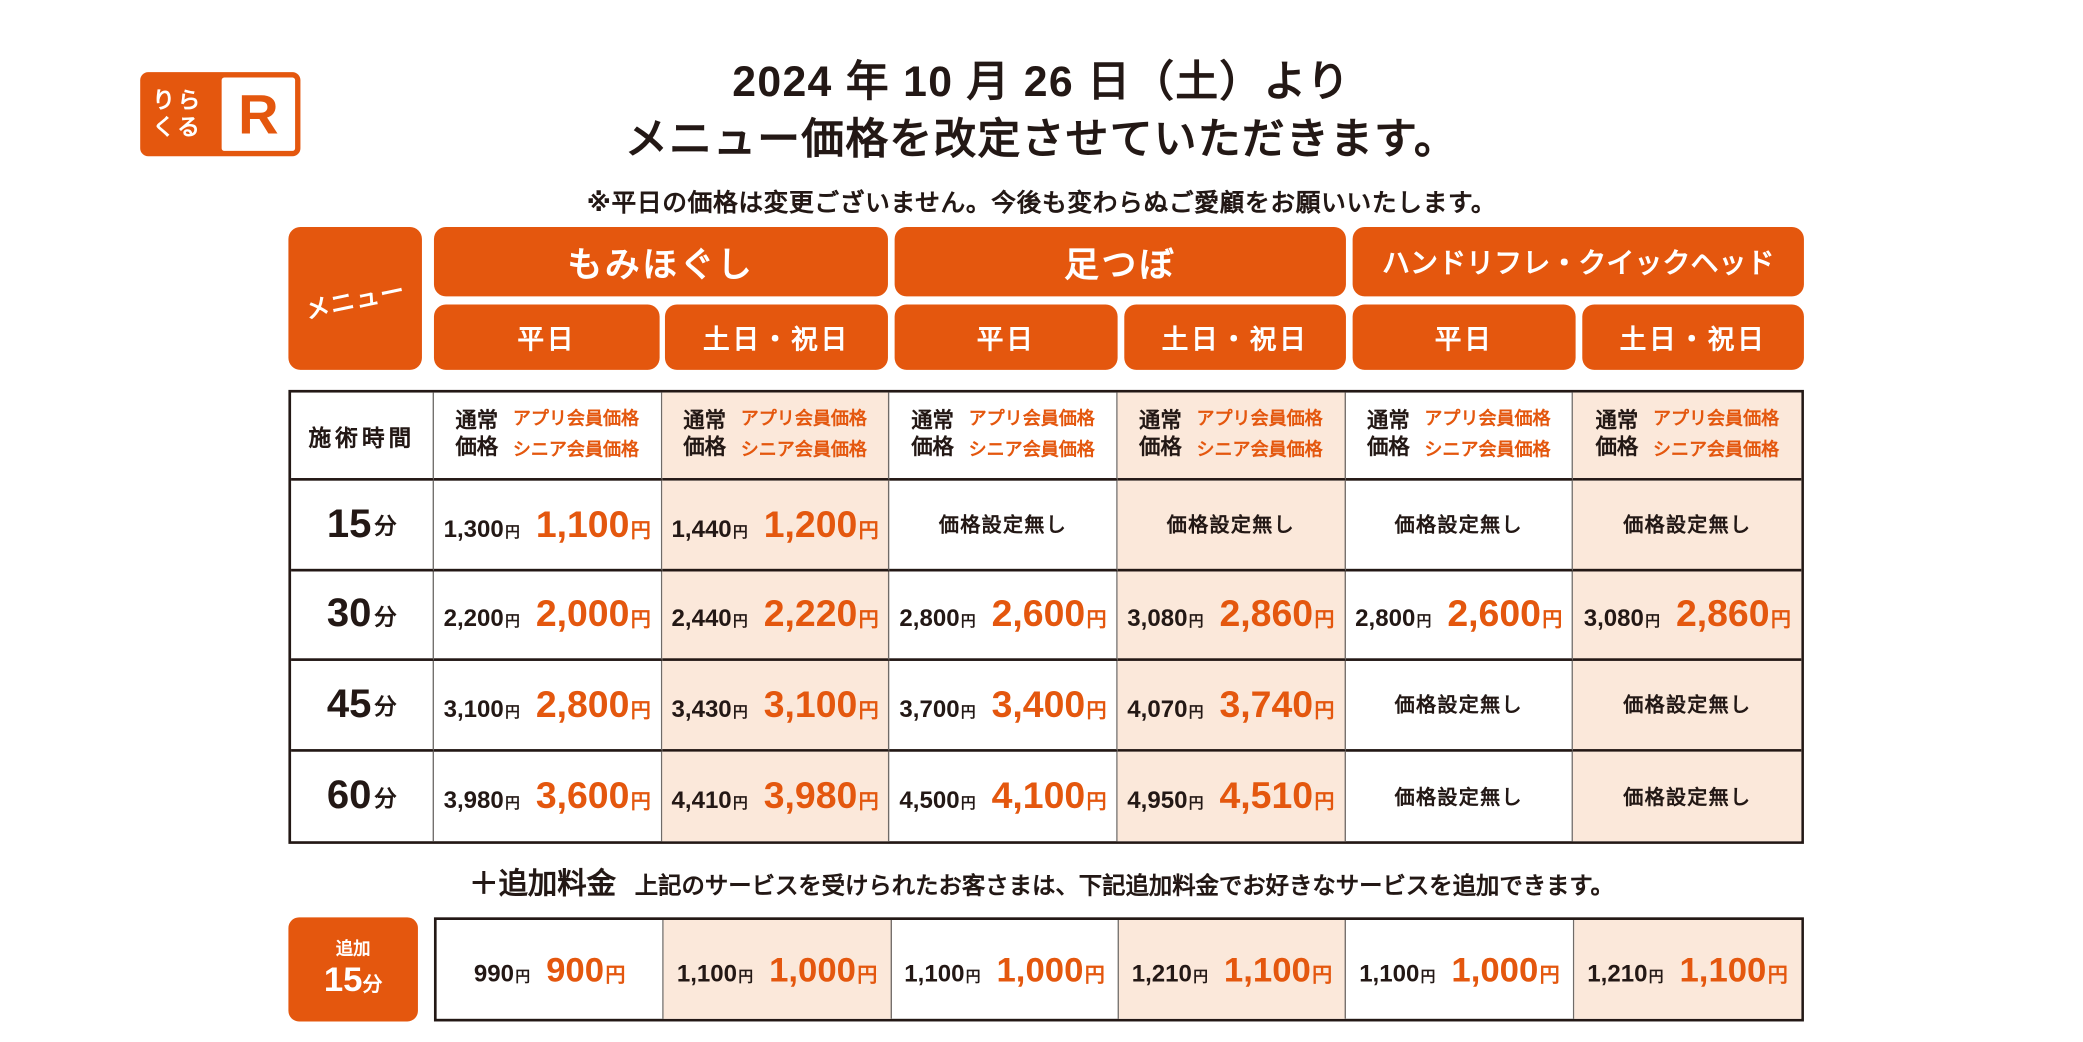 The height and width of the screenshot is (1042, 2083). I want to click on time-row-label-15: 15 分, so click(362, 525).